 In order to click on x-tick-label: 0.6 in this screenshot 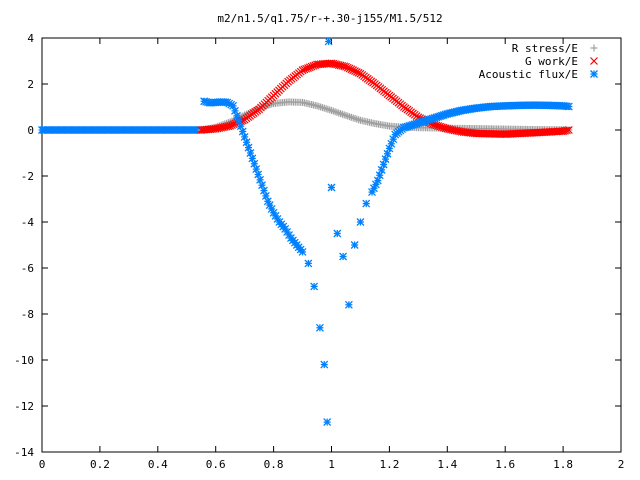, I will do `click(216, 464)`.